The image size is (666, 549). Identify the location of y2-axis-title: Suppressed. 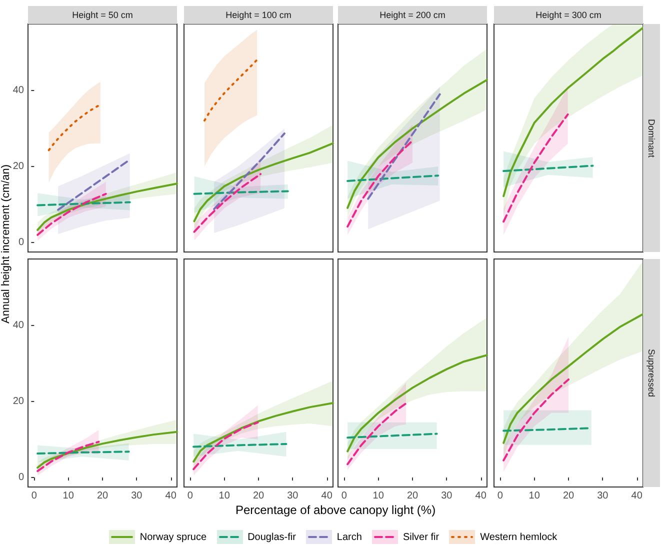
(651, 373).